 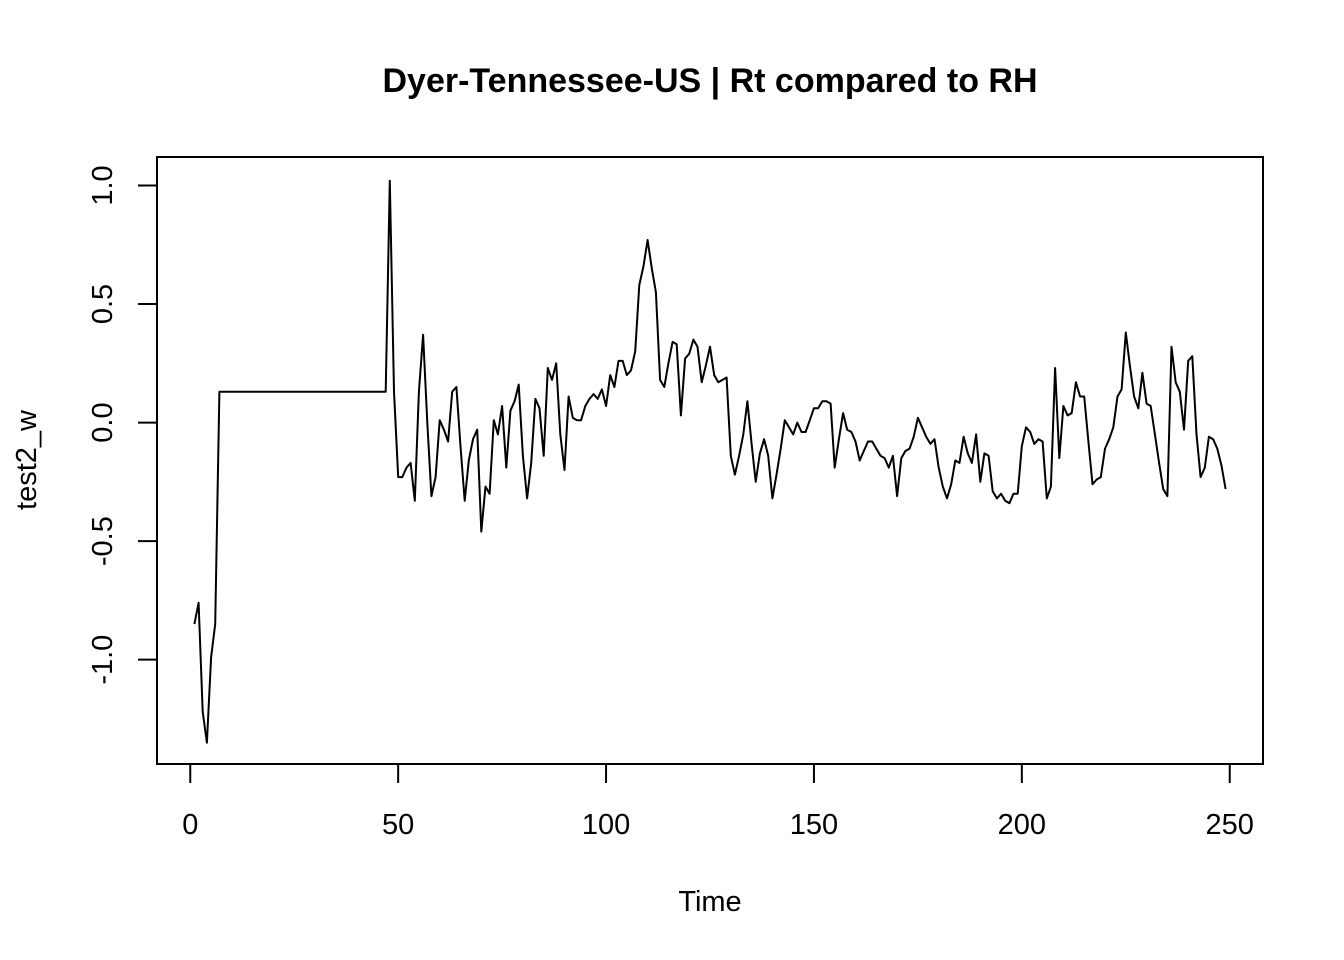 I want to click on x-axis-label: Time, so click(x=709, y=902).